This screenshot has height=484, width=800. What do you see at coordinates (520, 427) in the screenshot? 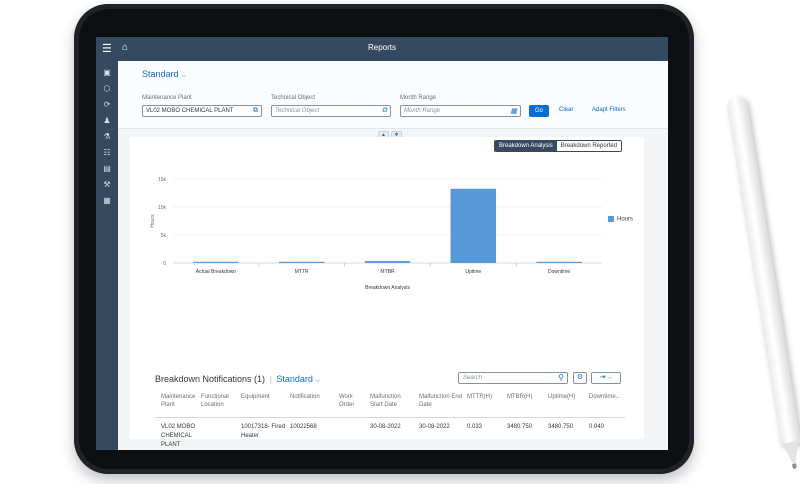
I see `cell-mtbr: 3480.750` at bounding box center [520, 427].